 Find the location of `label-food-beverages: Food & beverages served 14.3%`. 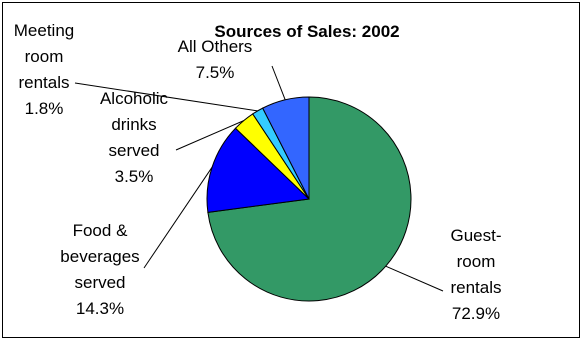

label-food-beverages: Food & beverages served 14.3% is located at coordinates (99, 269).